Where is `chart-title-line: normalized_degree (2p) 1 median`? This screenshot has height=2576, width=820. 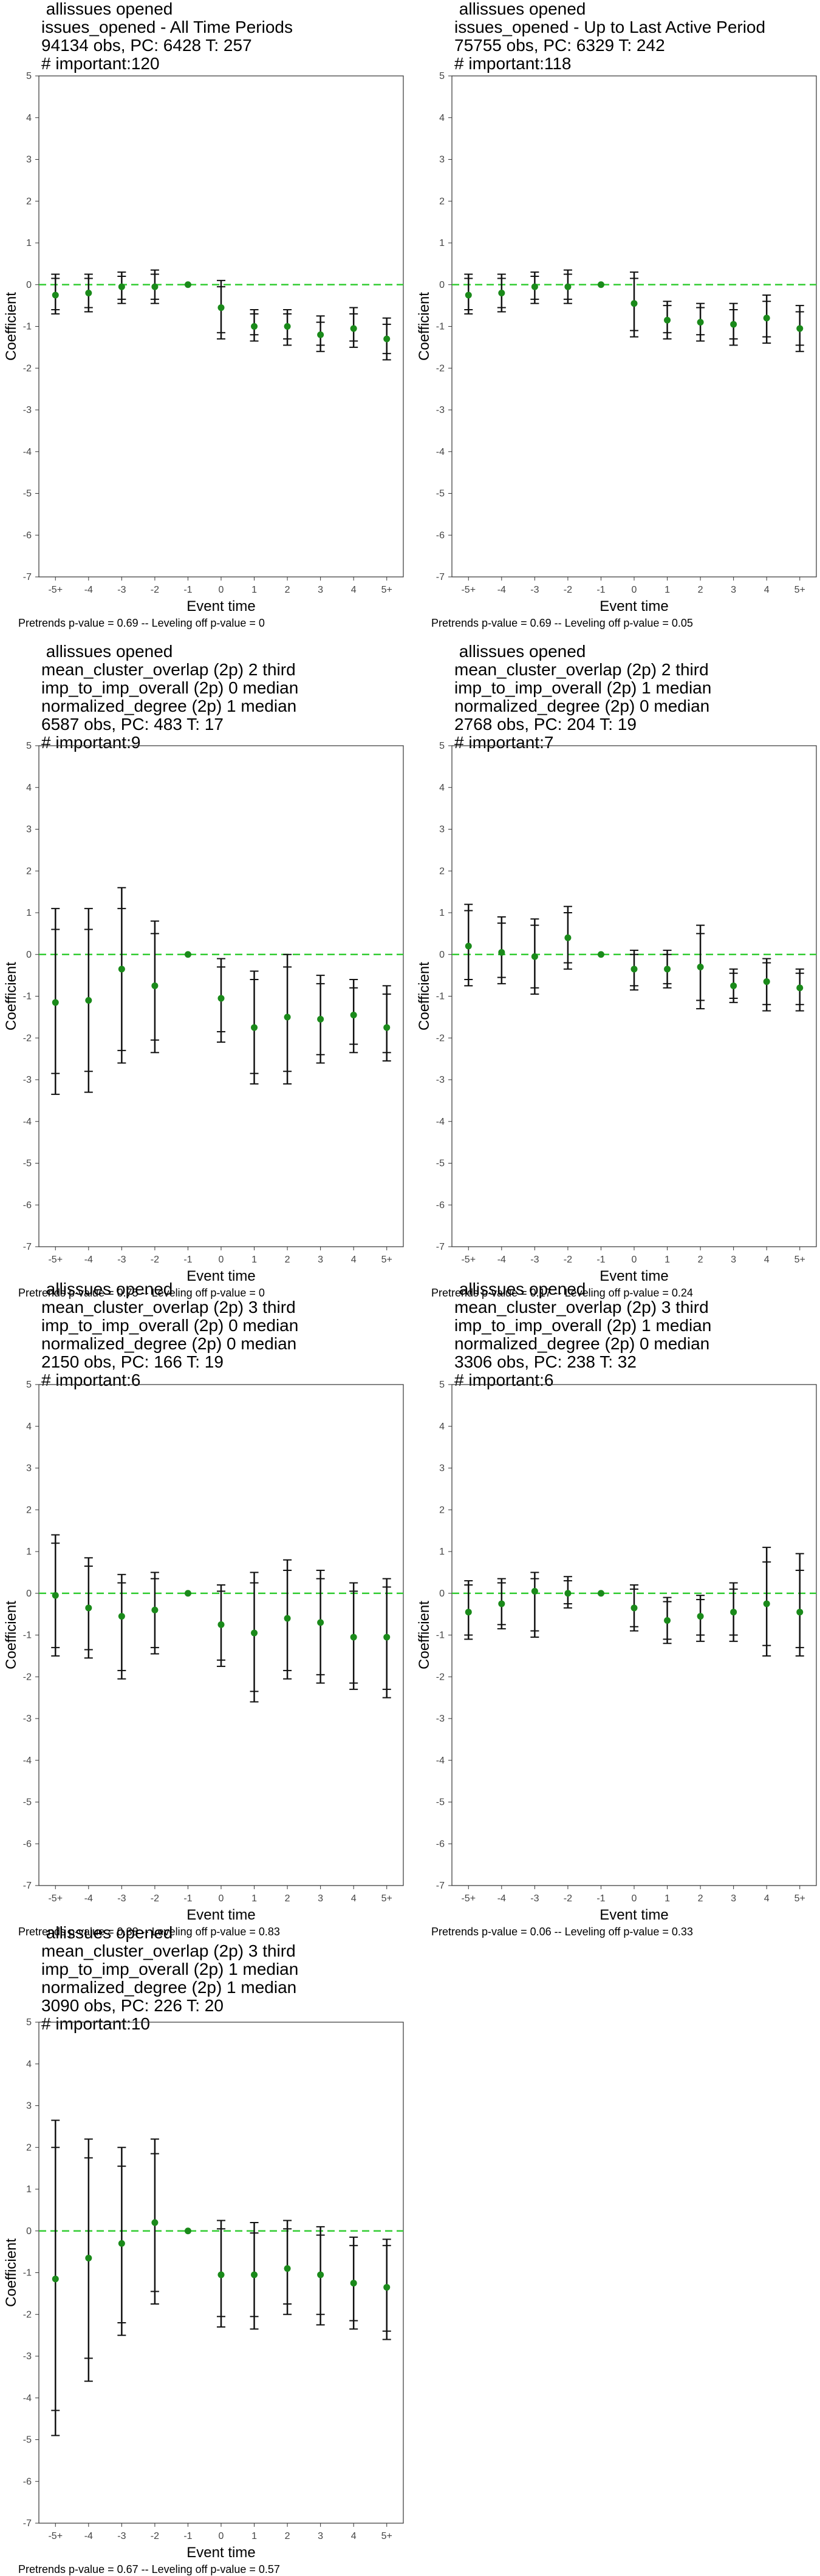
chart-title-line: normalized_degree (2p) 1 median is located at coordinates (169, 1987).